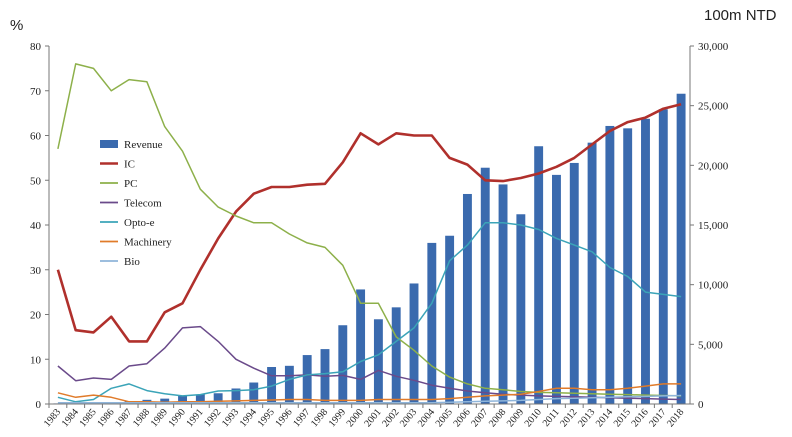 The width and height of the screenshot is (792, 437). What do you see at coordinates (36, 271) in the screenshot?
I see `left-axis-tick-label: 30` at bounding box center [36, 271].